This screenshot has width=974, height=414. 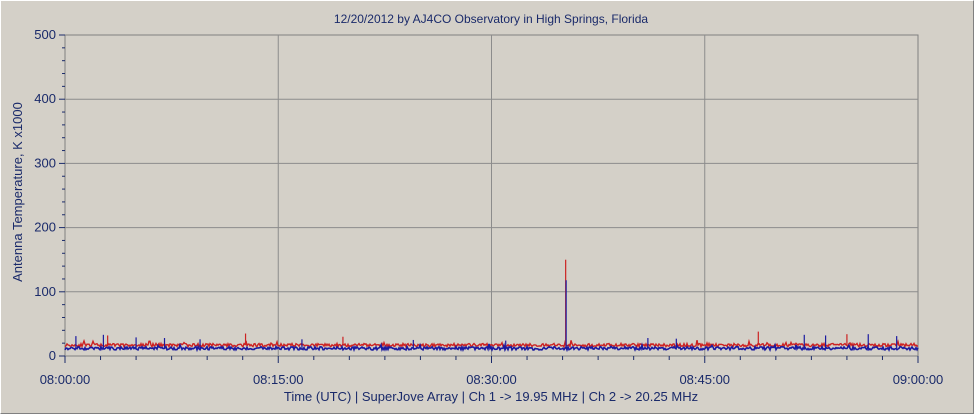 I want to click on y-tick-label: 200, so click(x=45, y=227).